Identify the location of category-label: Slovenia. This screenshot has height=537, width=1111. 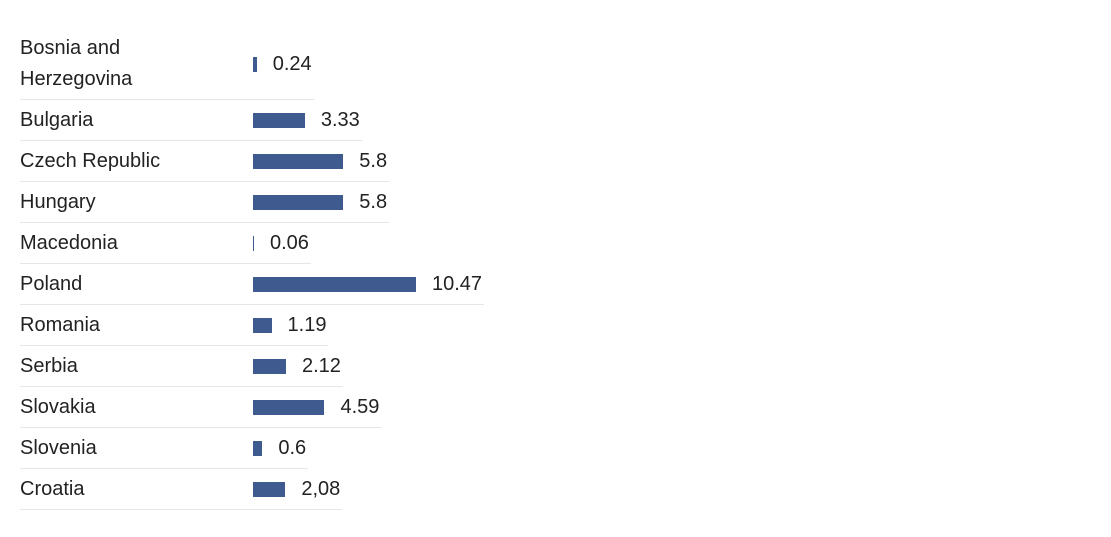
(58, 448).